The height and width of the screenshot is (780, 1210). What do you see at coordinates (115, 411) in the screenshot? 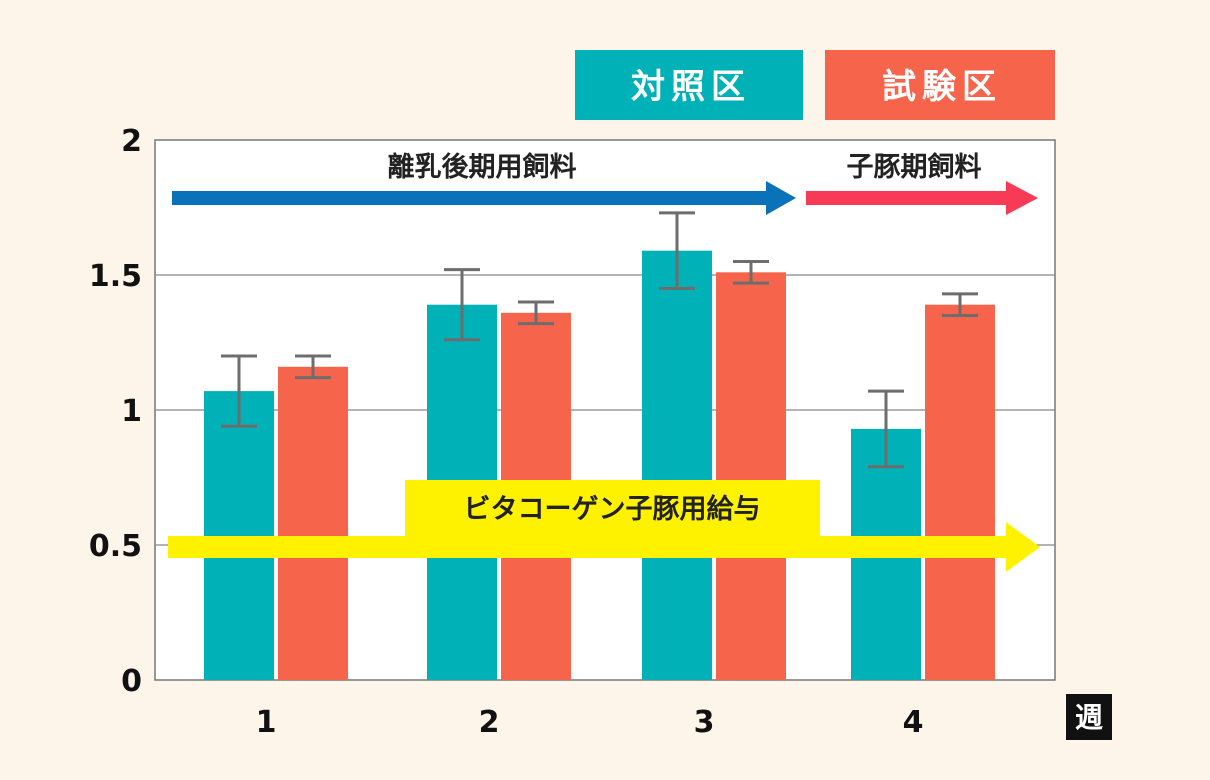
I see `y-axis-ticks: 0 0.5 1 1.5 2` at bounding box center [115, 411].